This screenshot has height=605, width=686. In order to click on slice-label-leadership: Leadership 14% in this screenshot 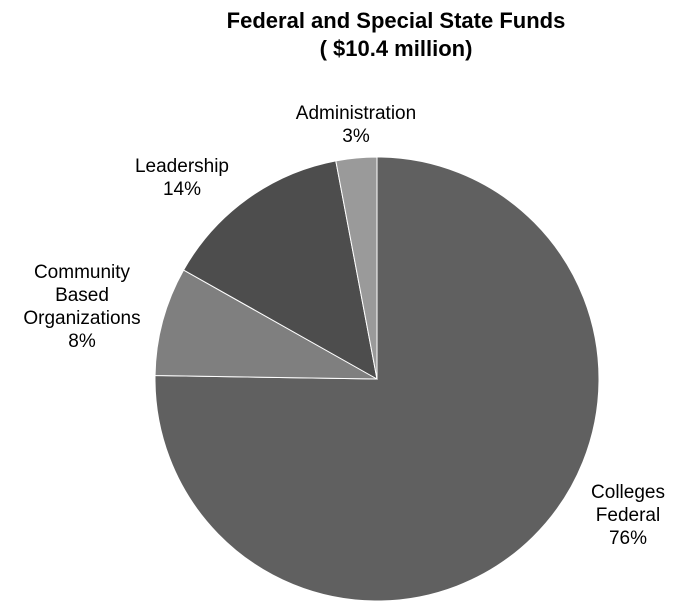, I will do `click(182, 178)`.